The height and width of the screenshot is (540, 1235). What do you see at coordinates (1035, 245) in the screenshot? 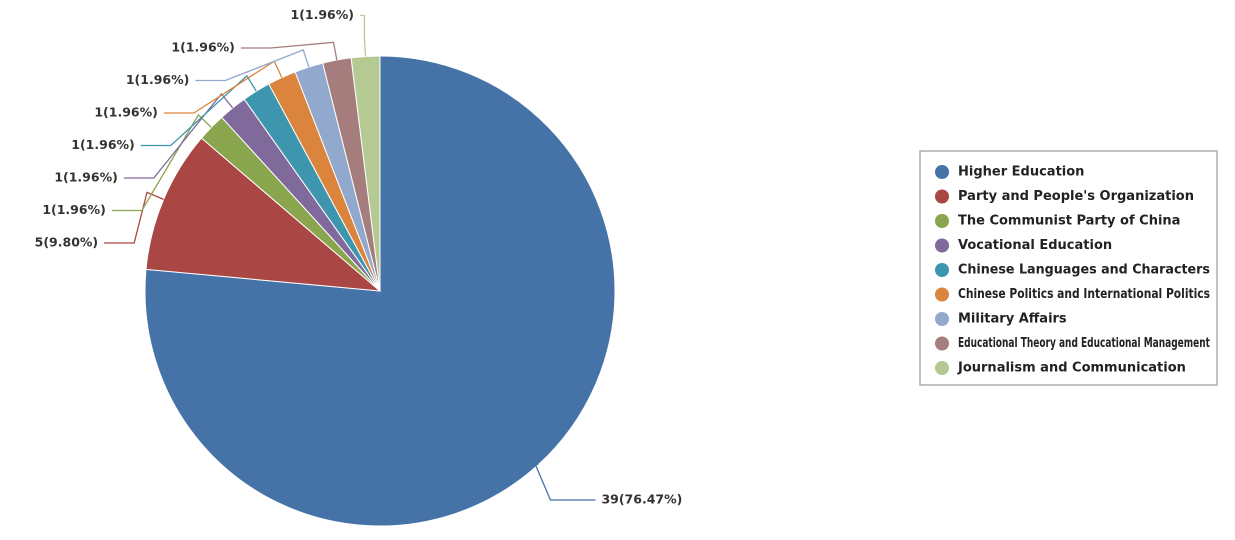
I see `legend-label: Vocational Education` at bounding box center [1035, 245].